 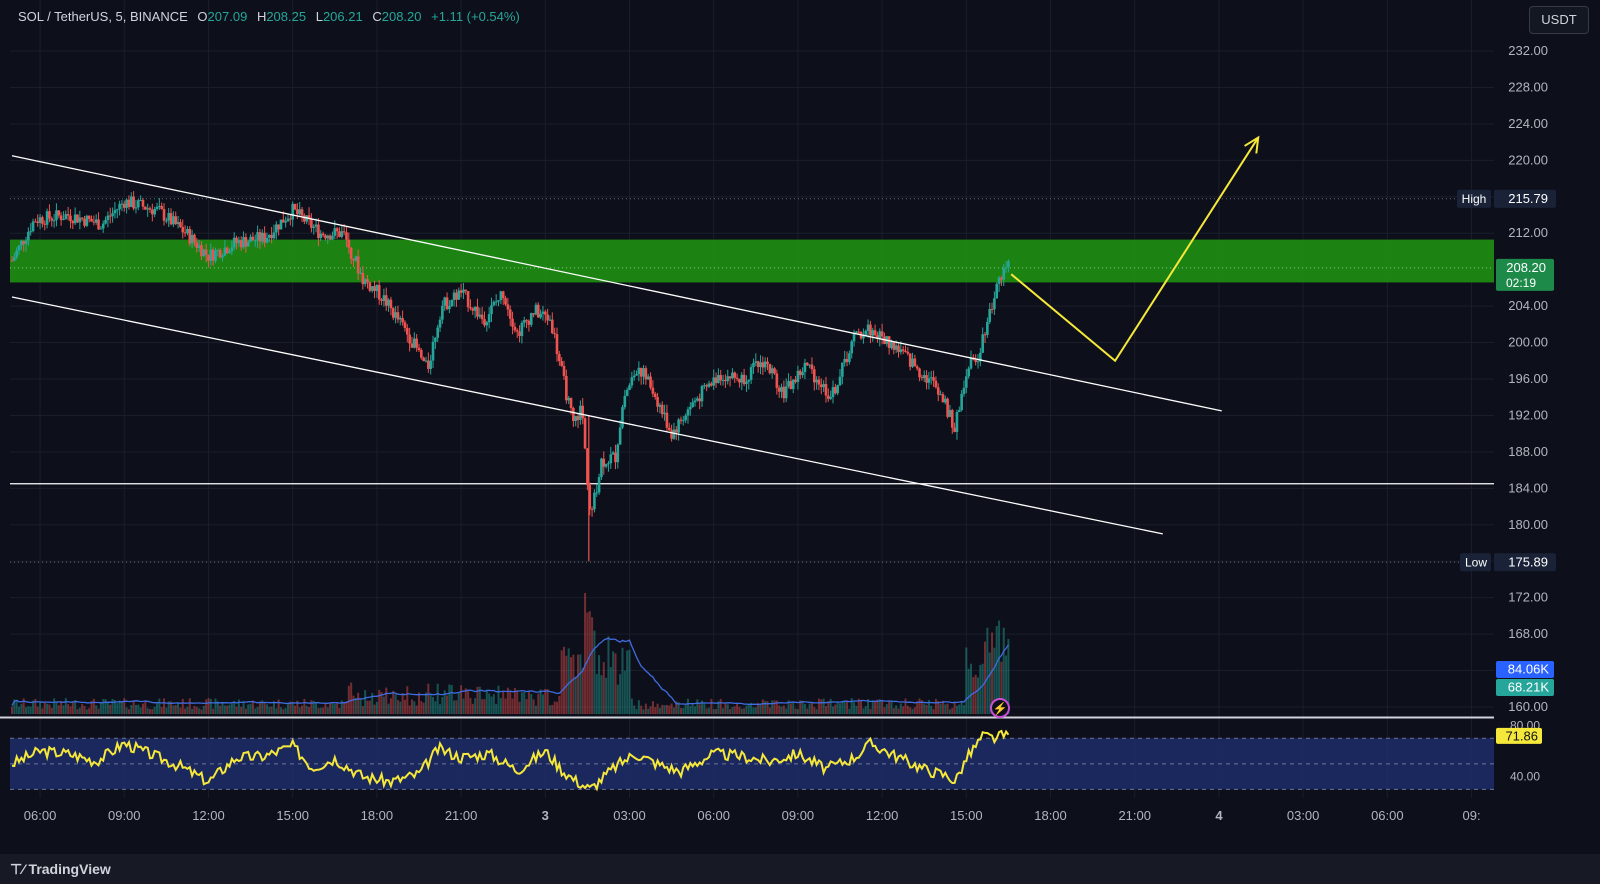 I want to click on open-label: O, so click(x=202, y=16).